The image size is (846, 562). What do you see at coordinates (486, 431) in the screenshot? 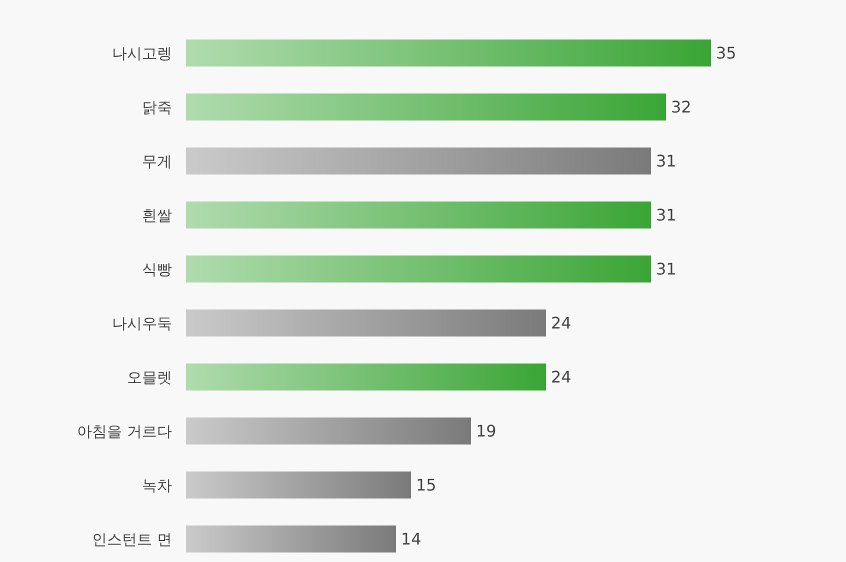
I see `data-label: 19` at bounding box center [486, 431].